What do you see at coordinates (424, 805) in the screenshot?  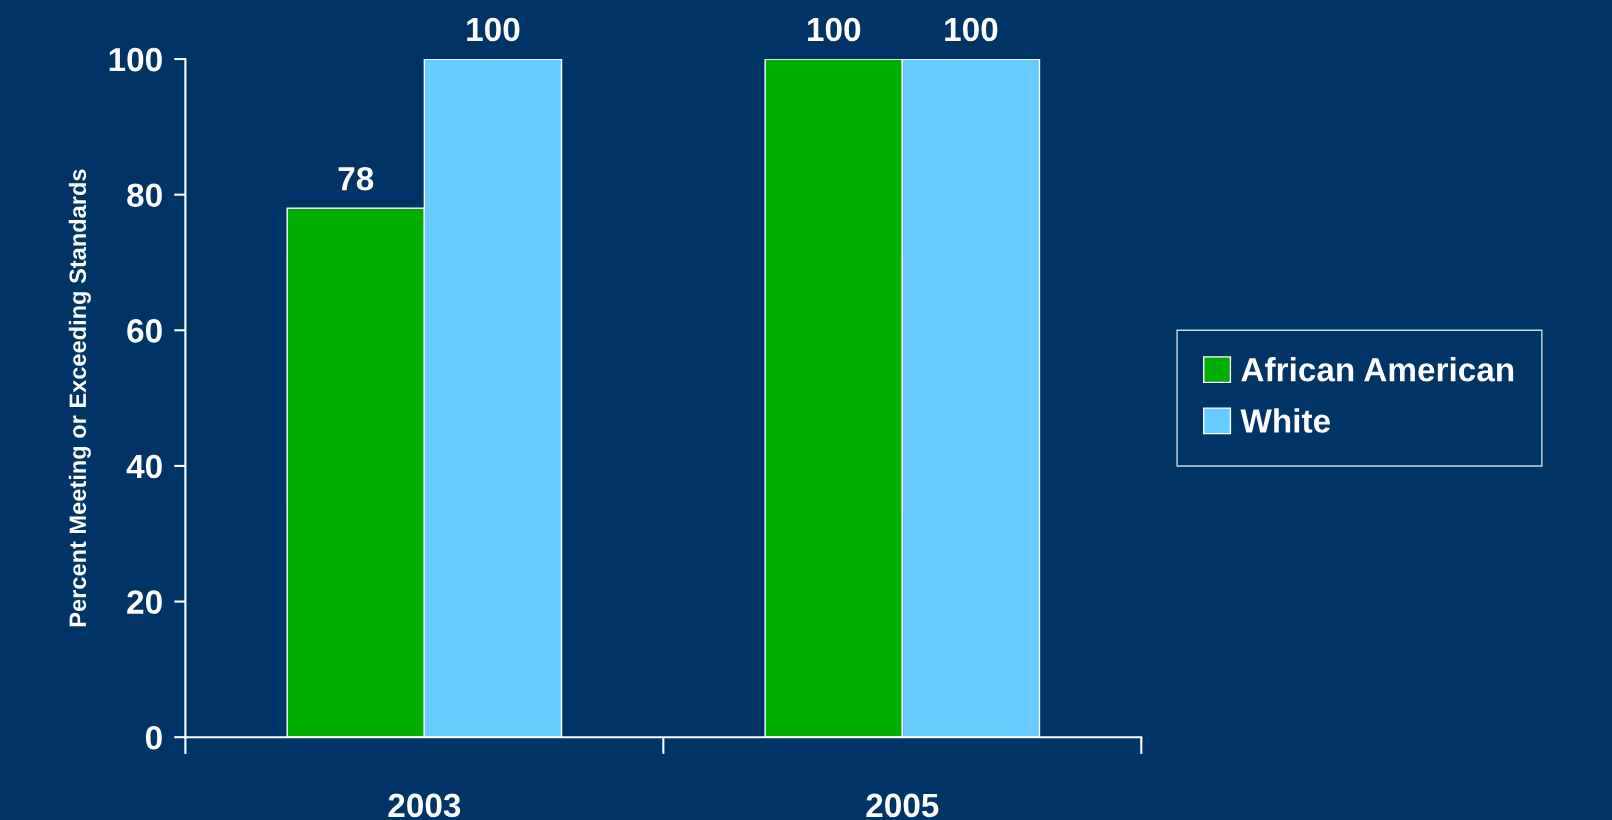 I see `x-tick-label: 2003` at bounding box center [424, 805].